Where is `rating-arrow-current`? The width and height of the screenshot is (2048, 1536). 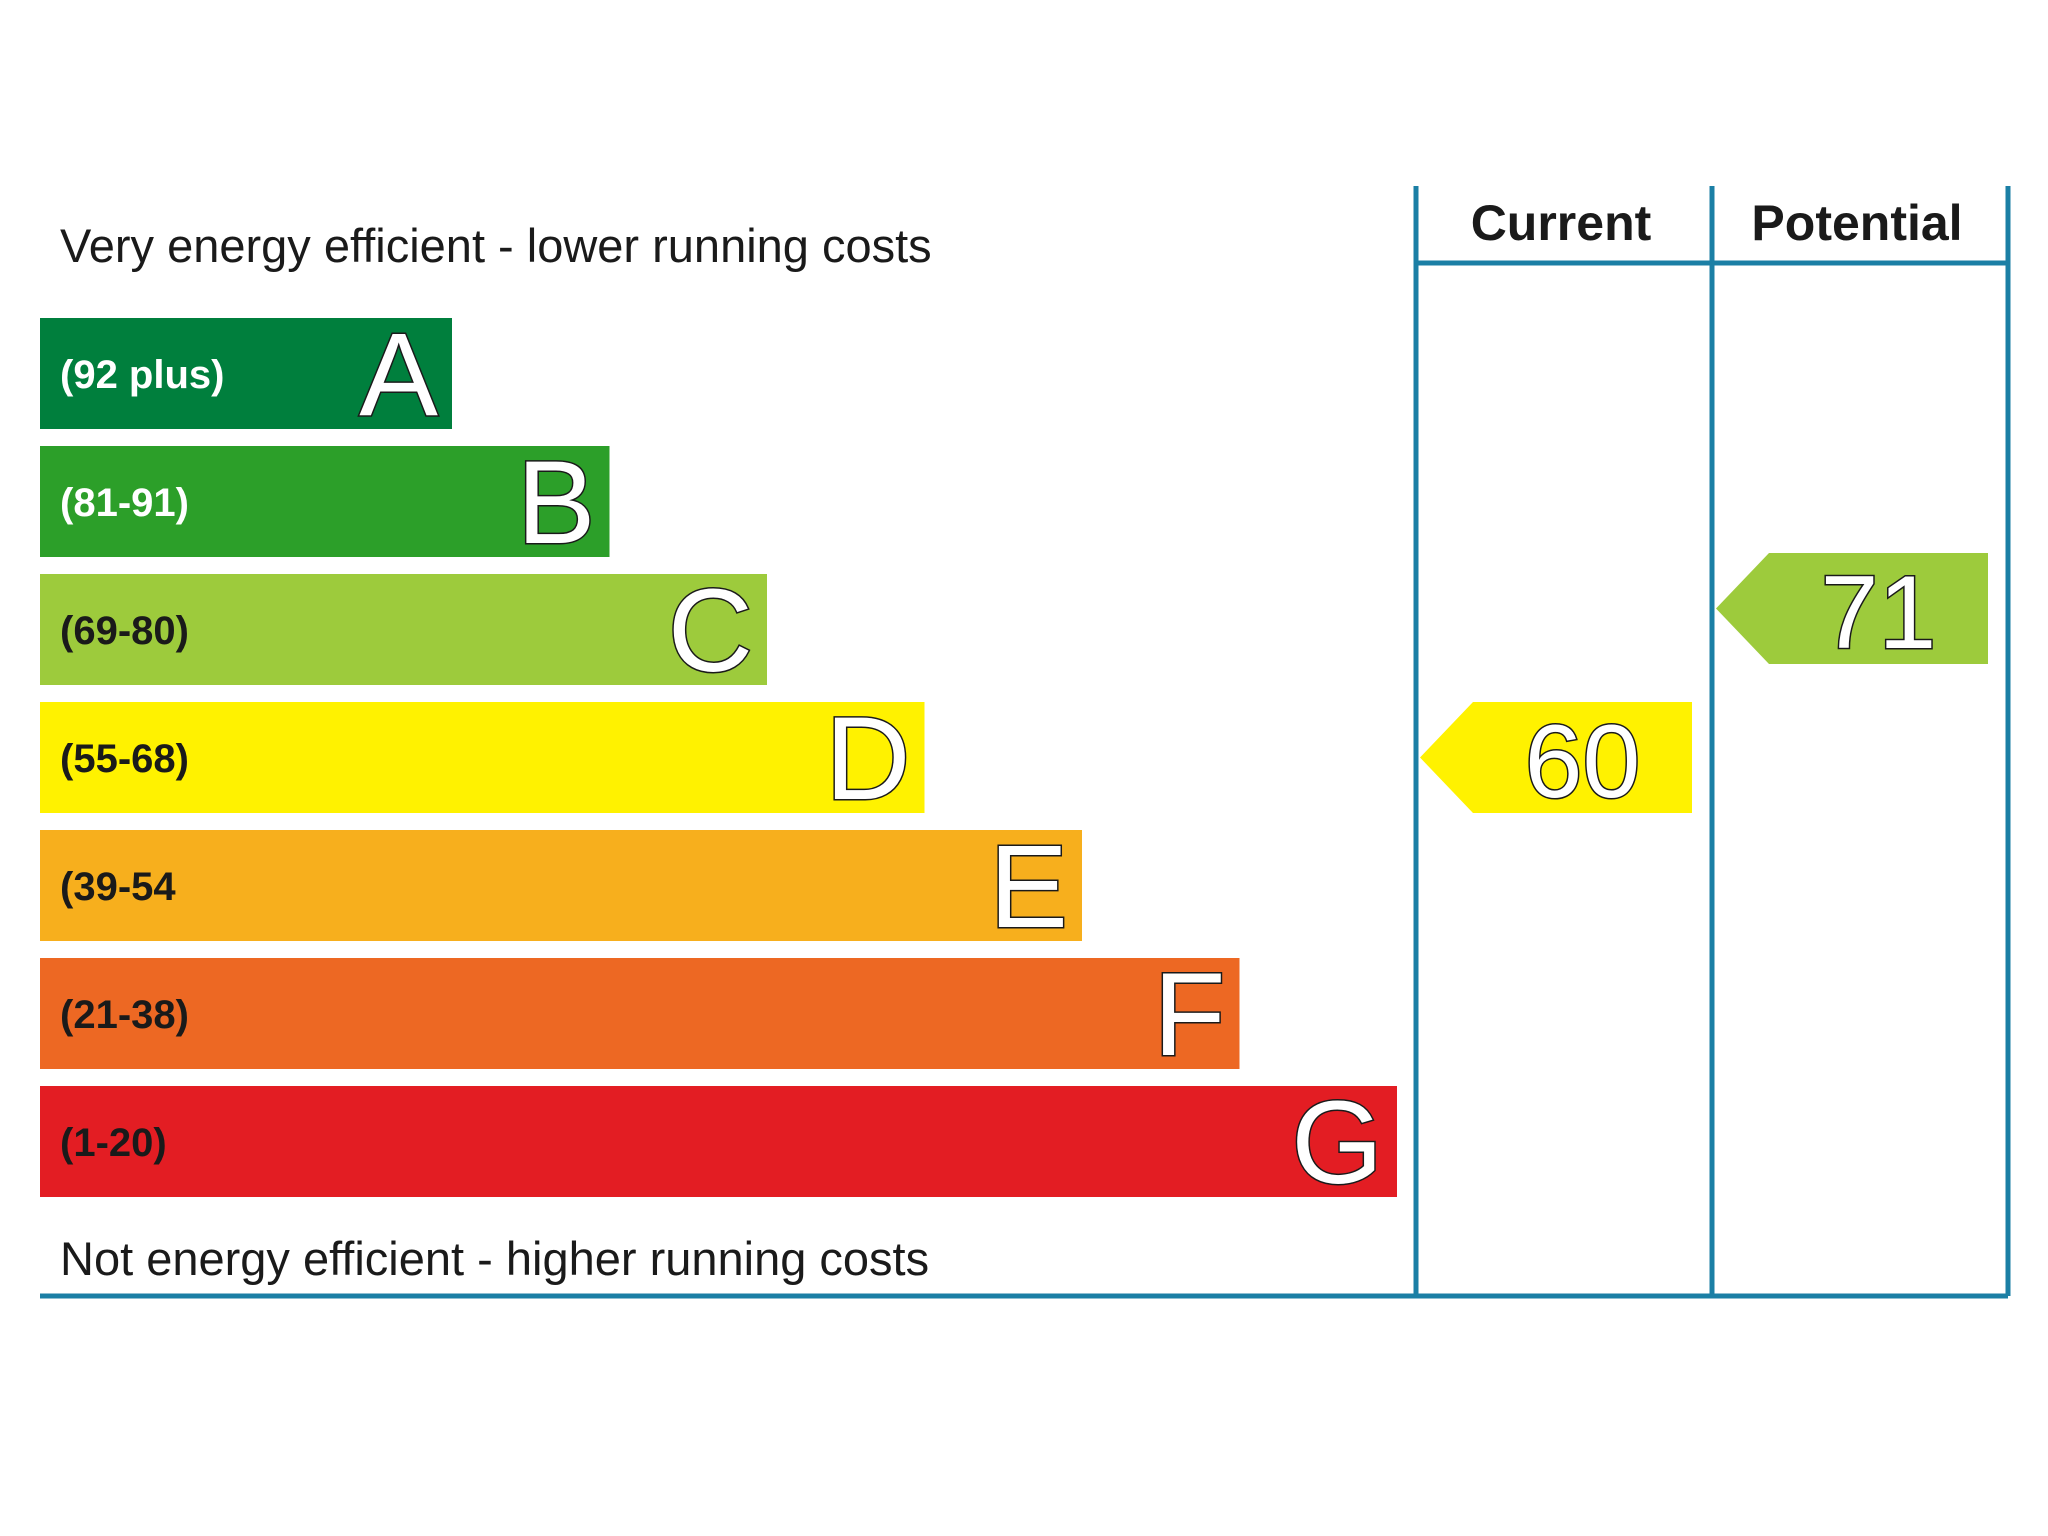
rating-arrow-current is located at coordinates (1556, 757).